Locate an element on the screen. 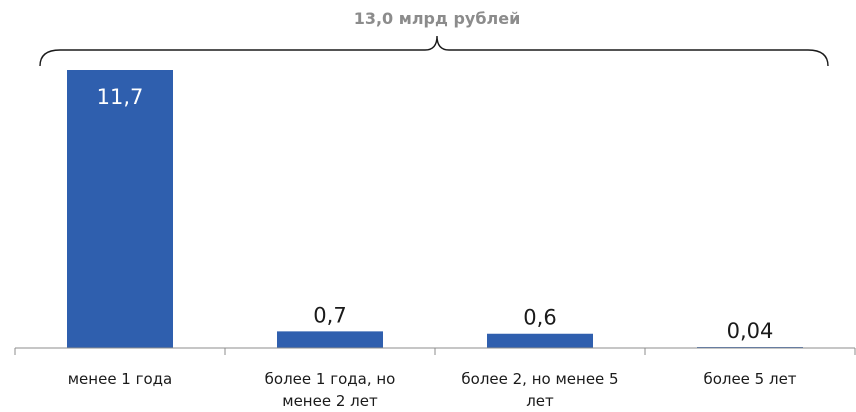  category-label-line: менее 1 года is located at coordinates (120, 379).